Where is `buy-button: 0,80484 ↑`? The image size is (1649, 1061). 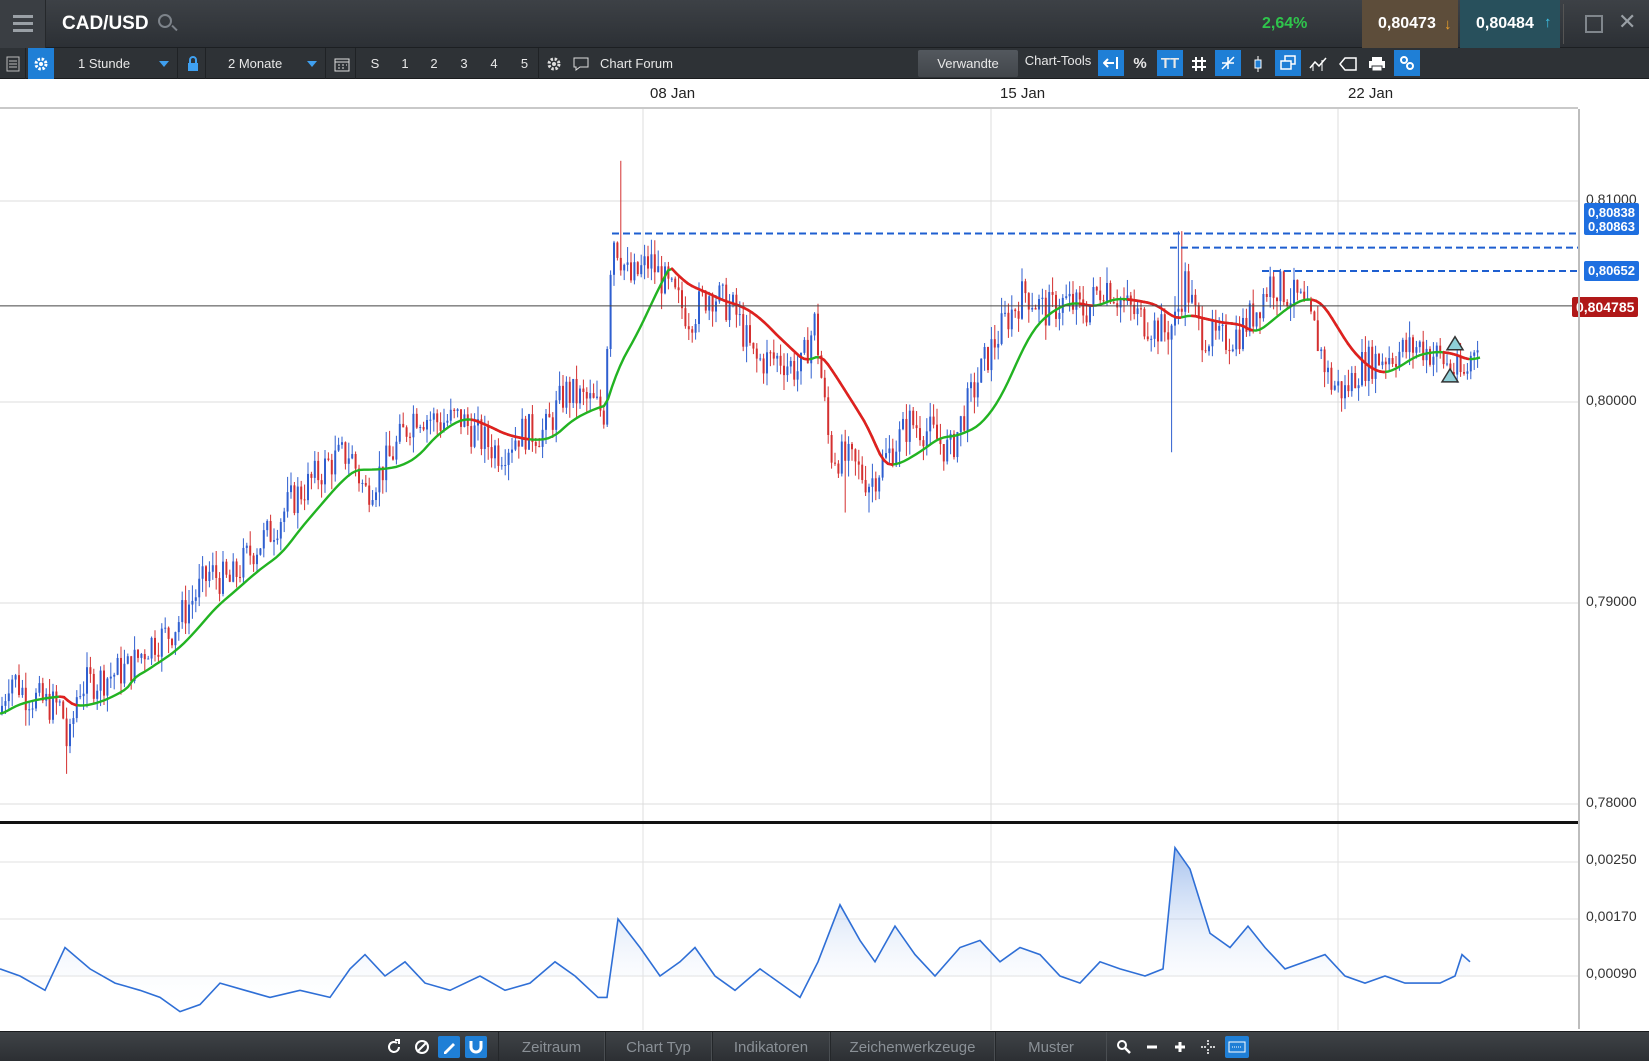
buy-button: 0,80484 ↑ is located at coordinates (1510, 24).